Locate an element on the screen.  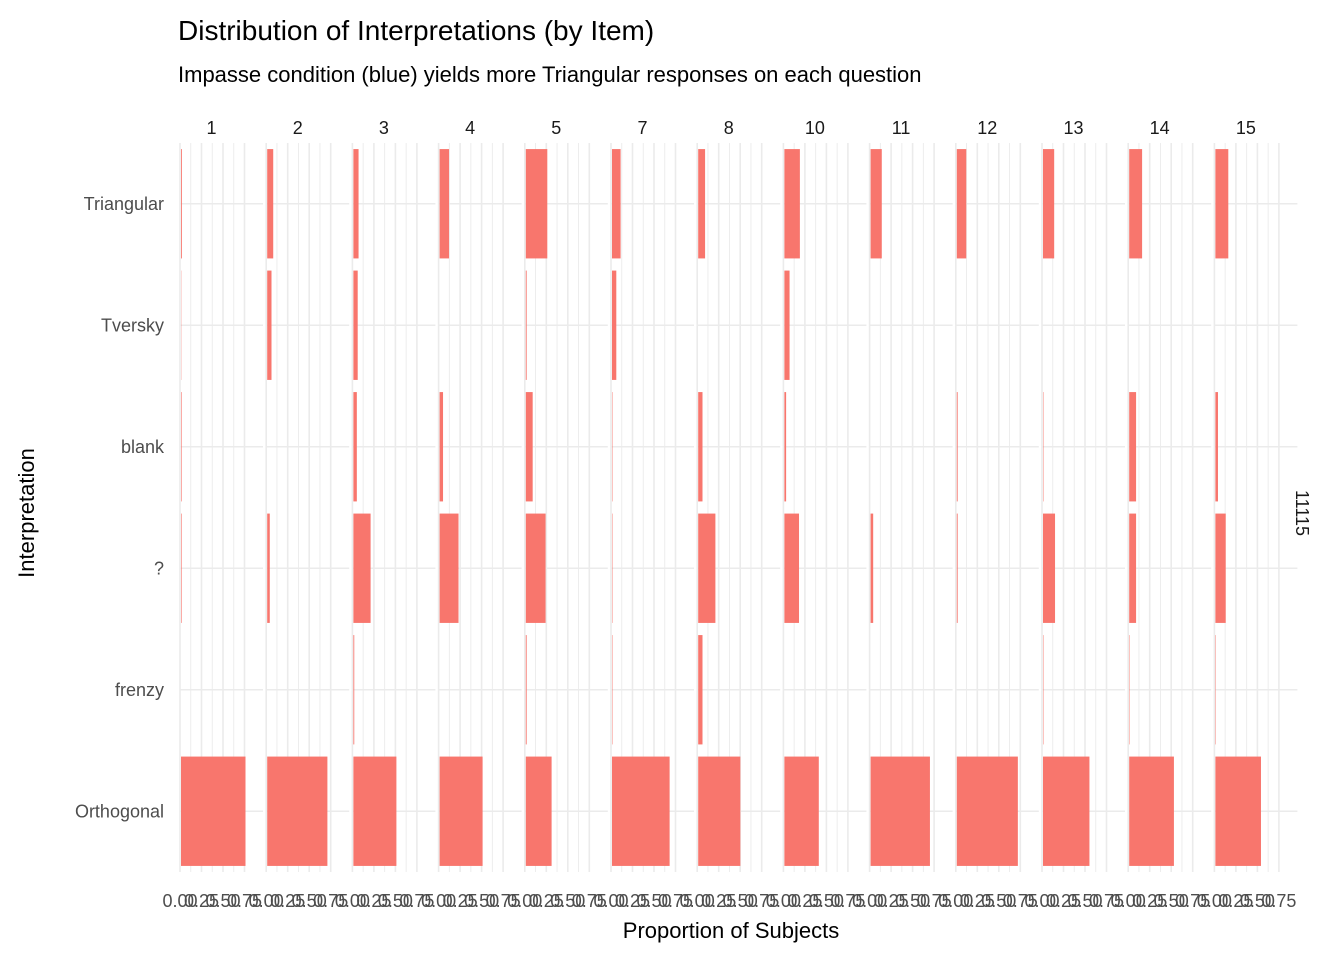
panel-strip-label: 7 is located at coordinates (642, 128).